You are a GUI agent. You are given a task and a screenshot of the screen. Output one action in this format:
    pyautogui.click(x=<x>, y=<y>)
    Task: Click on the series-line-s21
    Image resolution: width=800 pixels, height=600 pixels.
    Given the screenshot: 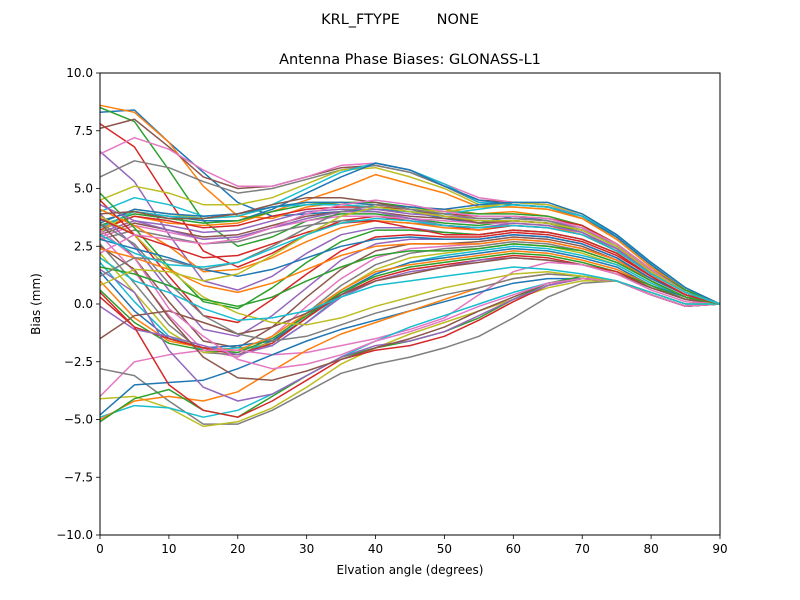 What is the action you would take?
    pyautogui.click(x=410, y=253)
    